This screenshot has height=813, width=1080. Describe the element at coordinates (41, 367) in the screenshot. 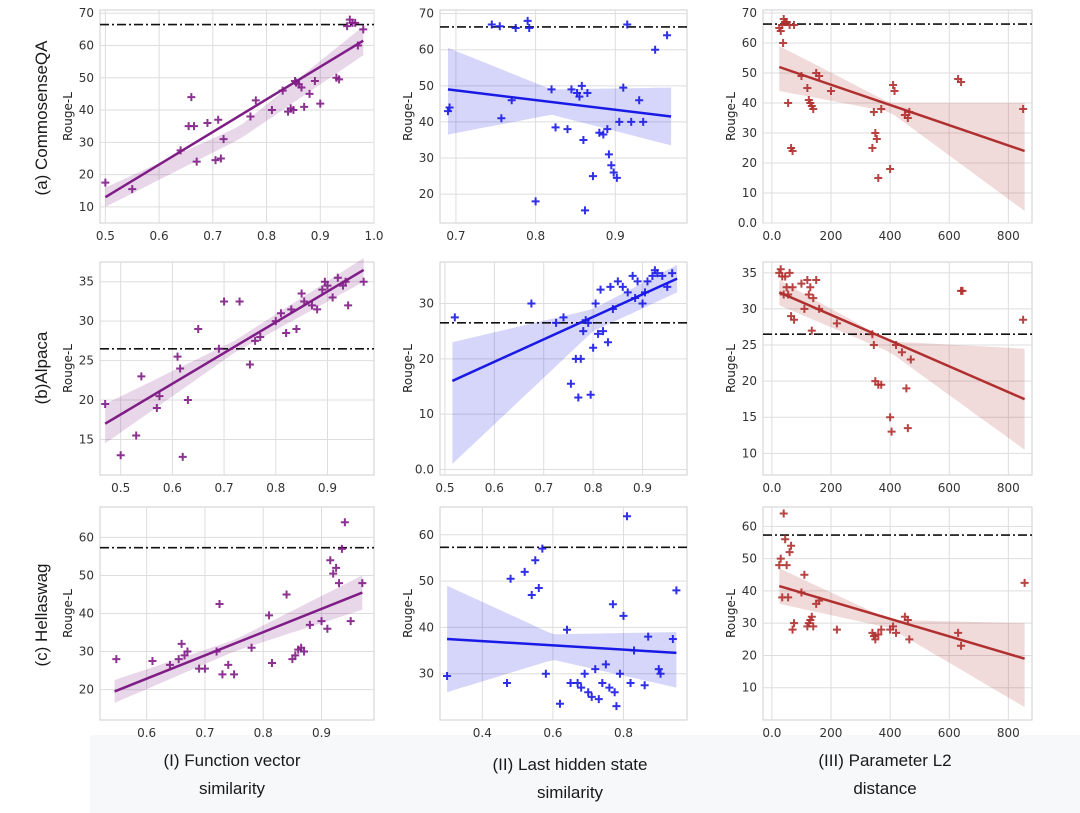

I see `row-label-b: (b)Alpaca` at that location.